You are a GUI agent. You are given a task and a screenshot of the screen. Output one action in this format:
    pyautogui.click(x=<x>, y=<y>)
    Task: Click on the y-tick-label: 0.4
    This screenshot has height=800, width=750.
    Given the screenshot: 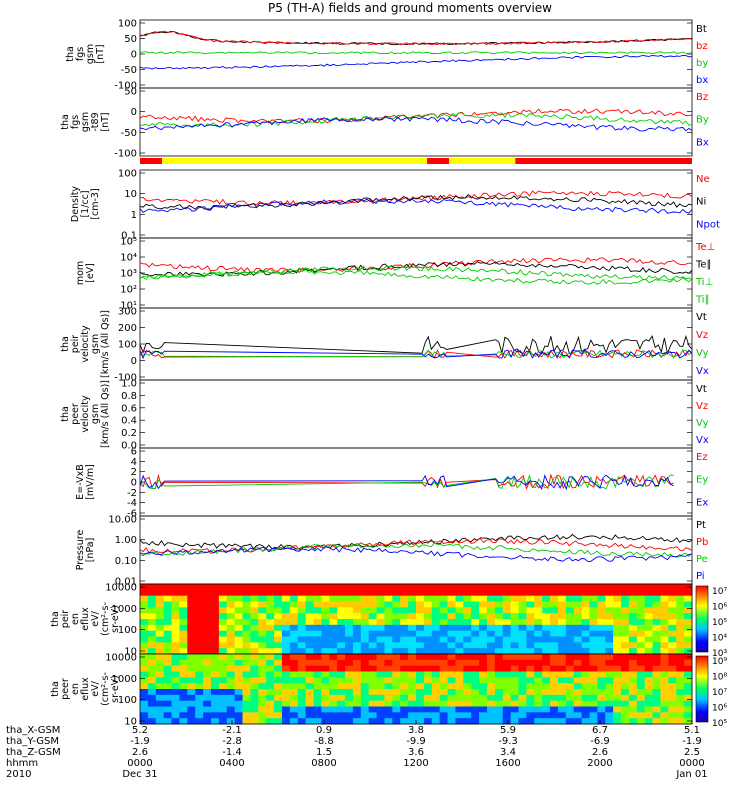 What is the action you would take?
    pyautogui.click(x=129, y=421)
    